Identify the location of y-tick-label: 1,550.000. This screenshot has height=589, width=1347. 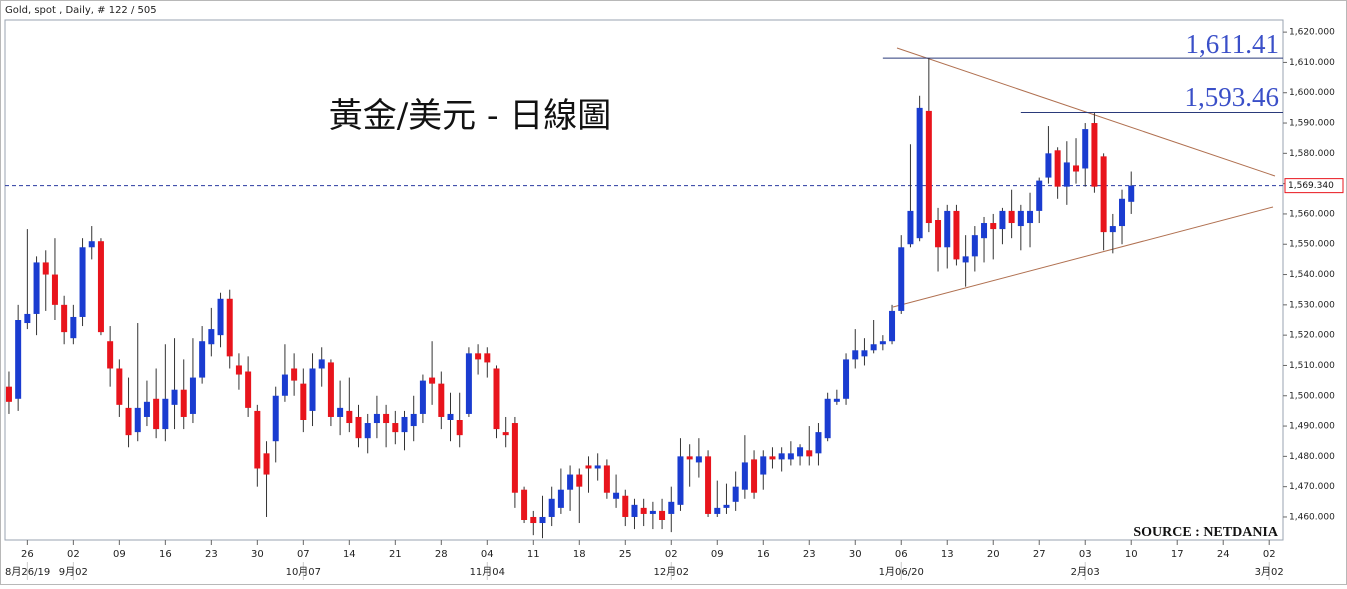
(1312, 245).